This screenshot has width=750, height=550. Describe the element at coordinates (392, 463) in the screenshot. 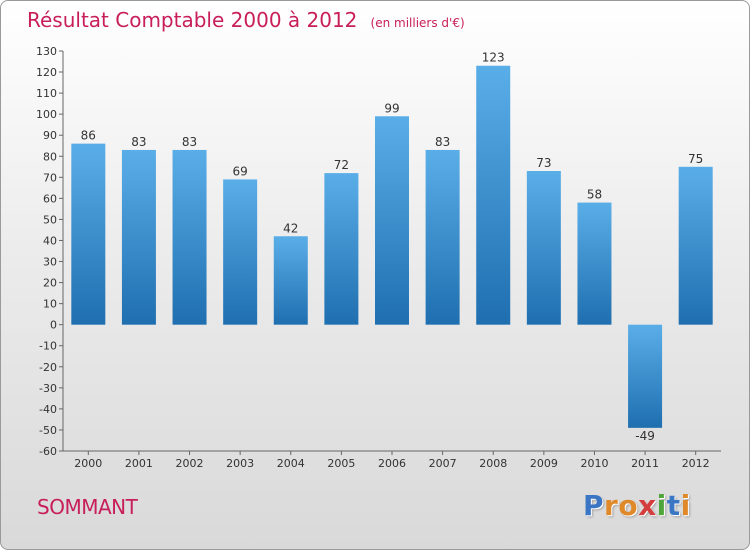

I see `x-tick-label: 2006` at that location.